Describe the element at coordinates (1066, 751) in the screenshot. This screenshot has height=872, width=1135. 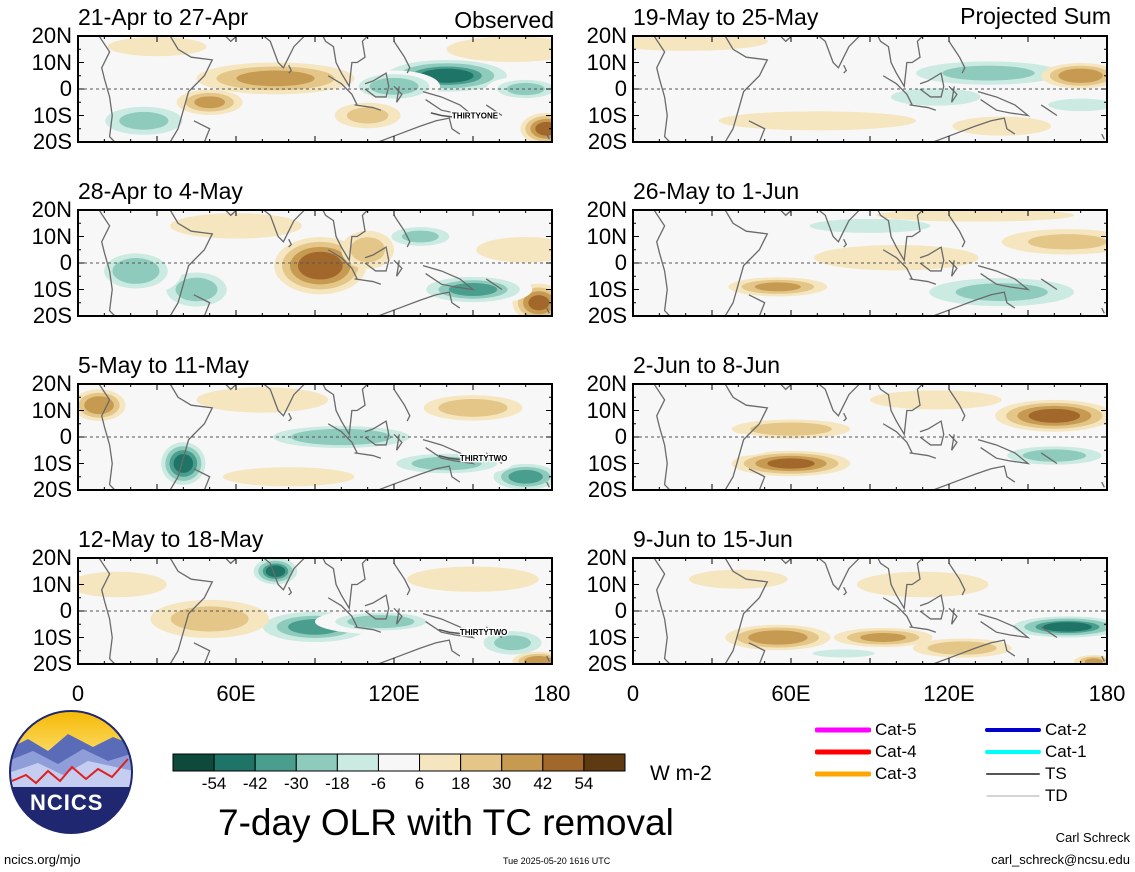
I see `tc-legend-label: Cat-1` at that location.